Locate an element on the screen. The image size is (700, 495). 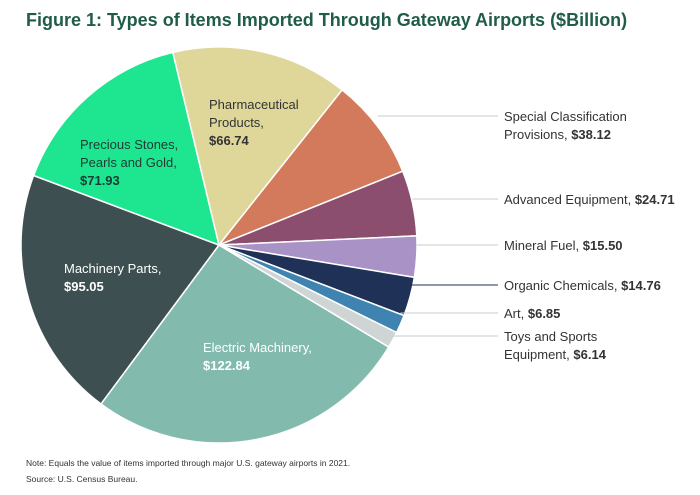
pie-slice-precious-stones is located at coordinates (126, 149).